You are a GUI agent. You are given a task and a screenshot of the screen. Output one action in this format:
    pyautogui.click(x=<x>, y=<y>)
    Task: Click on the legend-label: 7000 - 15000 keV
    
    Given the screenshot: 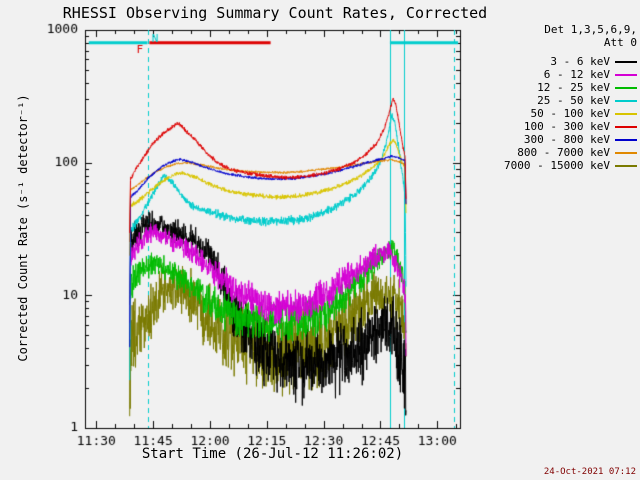 What is the action you would take?
    pyautogui.click(x=557, y=165)
    